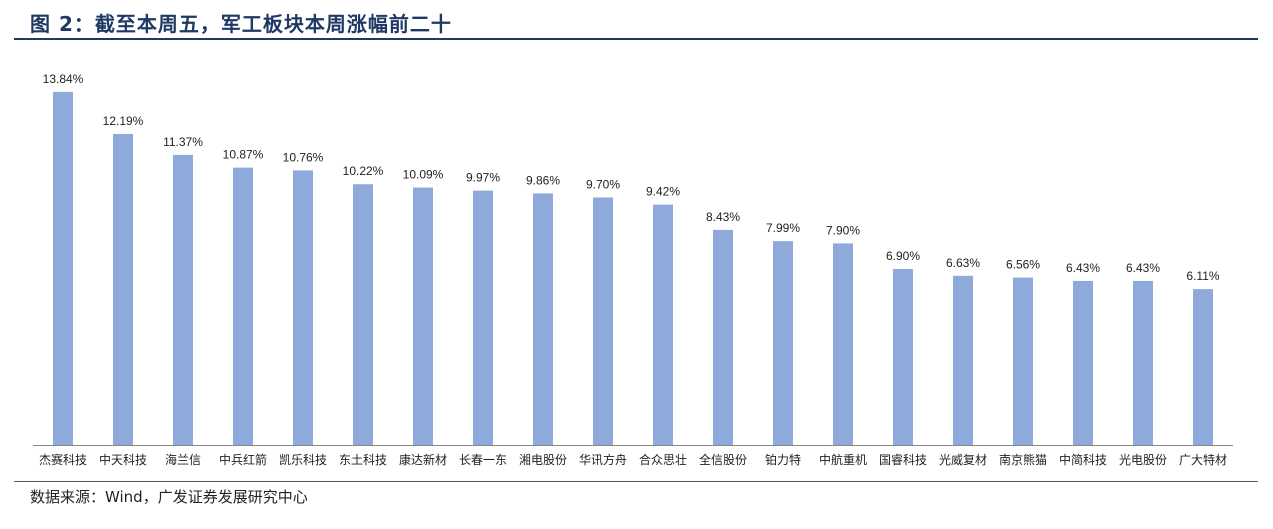 This screenshot has width=1273, height=529. What do you see at coordinates (603, 459) in the screenshot?
I see `category-label-10: 华讯方舟` at bounding box center [603, 459].